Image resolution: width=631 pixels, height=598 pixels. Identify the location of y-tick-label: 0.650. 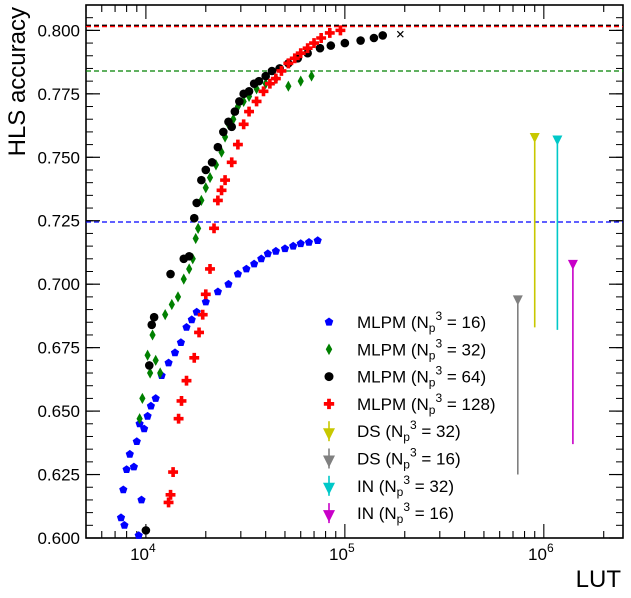
(58, 411).